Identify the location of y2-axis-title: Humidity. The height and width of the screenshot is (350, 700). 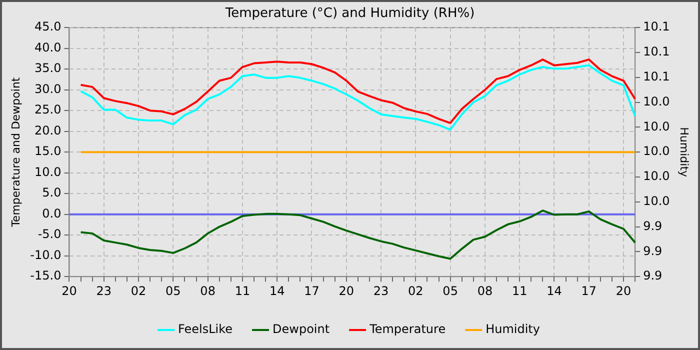
(684, 152).